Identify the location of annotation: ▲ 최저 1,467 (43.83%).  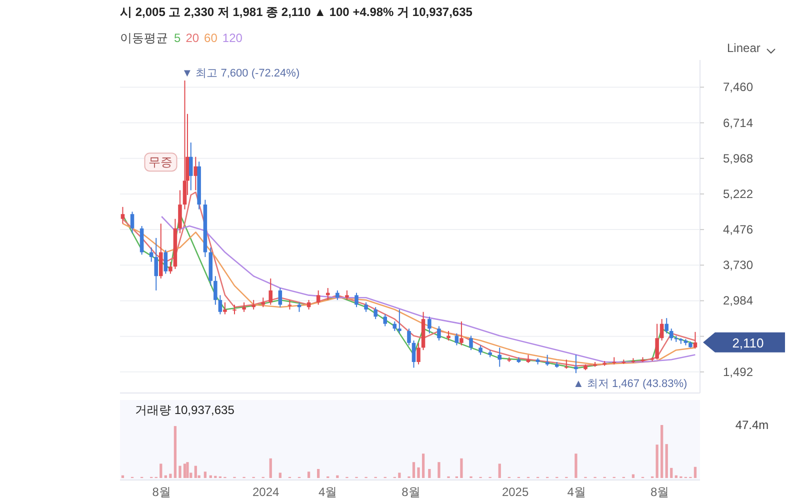
(630, 384).